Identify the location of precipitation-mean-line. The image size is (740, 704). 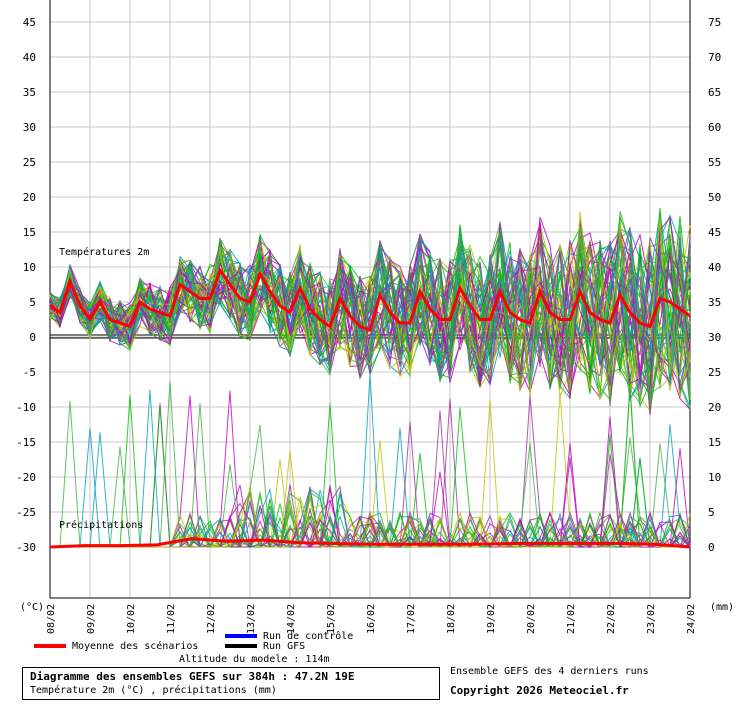
(370, 543).